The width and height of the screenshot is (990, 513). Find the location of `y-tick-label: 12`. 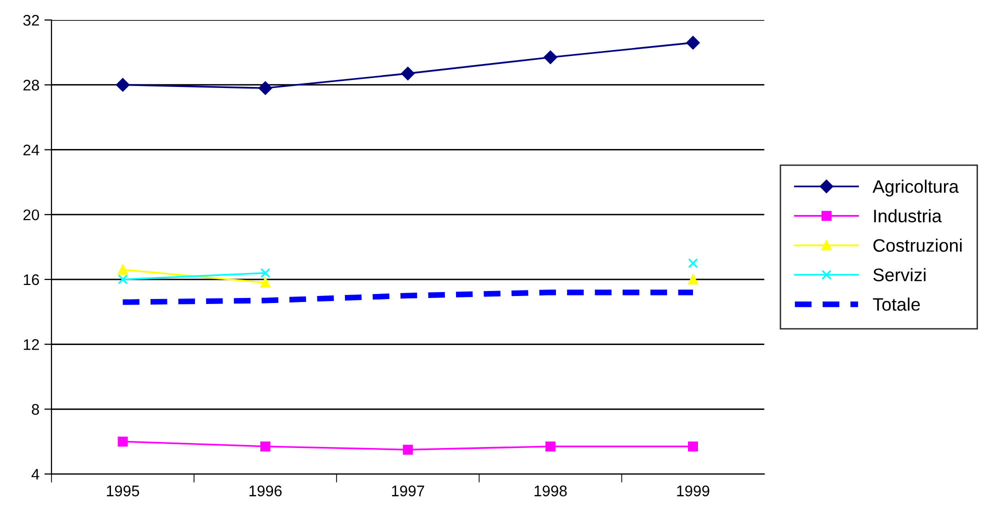

y-tick-label: 12 is located at coordinates (31, 344).